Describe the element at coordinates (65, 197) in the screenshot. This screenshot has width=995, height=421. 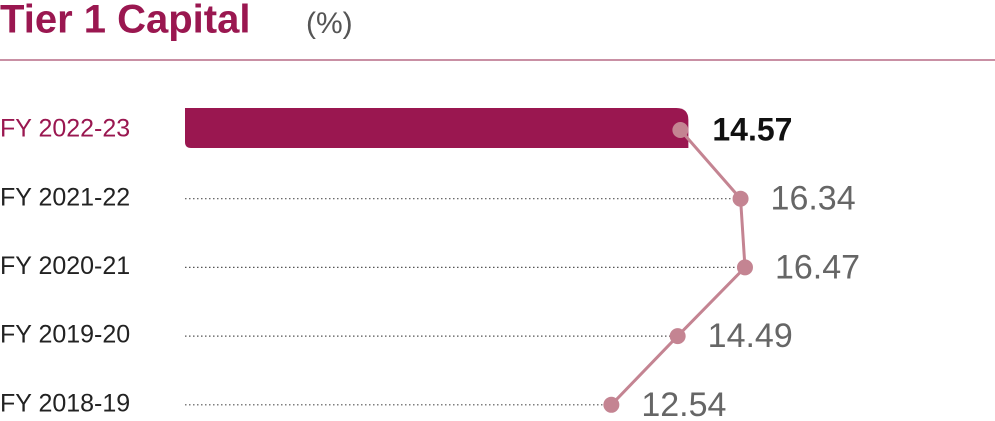
I see `category-label: FY 2021-22` at that location.